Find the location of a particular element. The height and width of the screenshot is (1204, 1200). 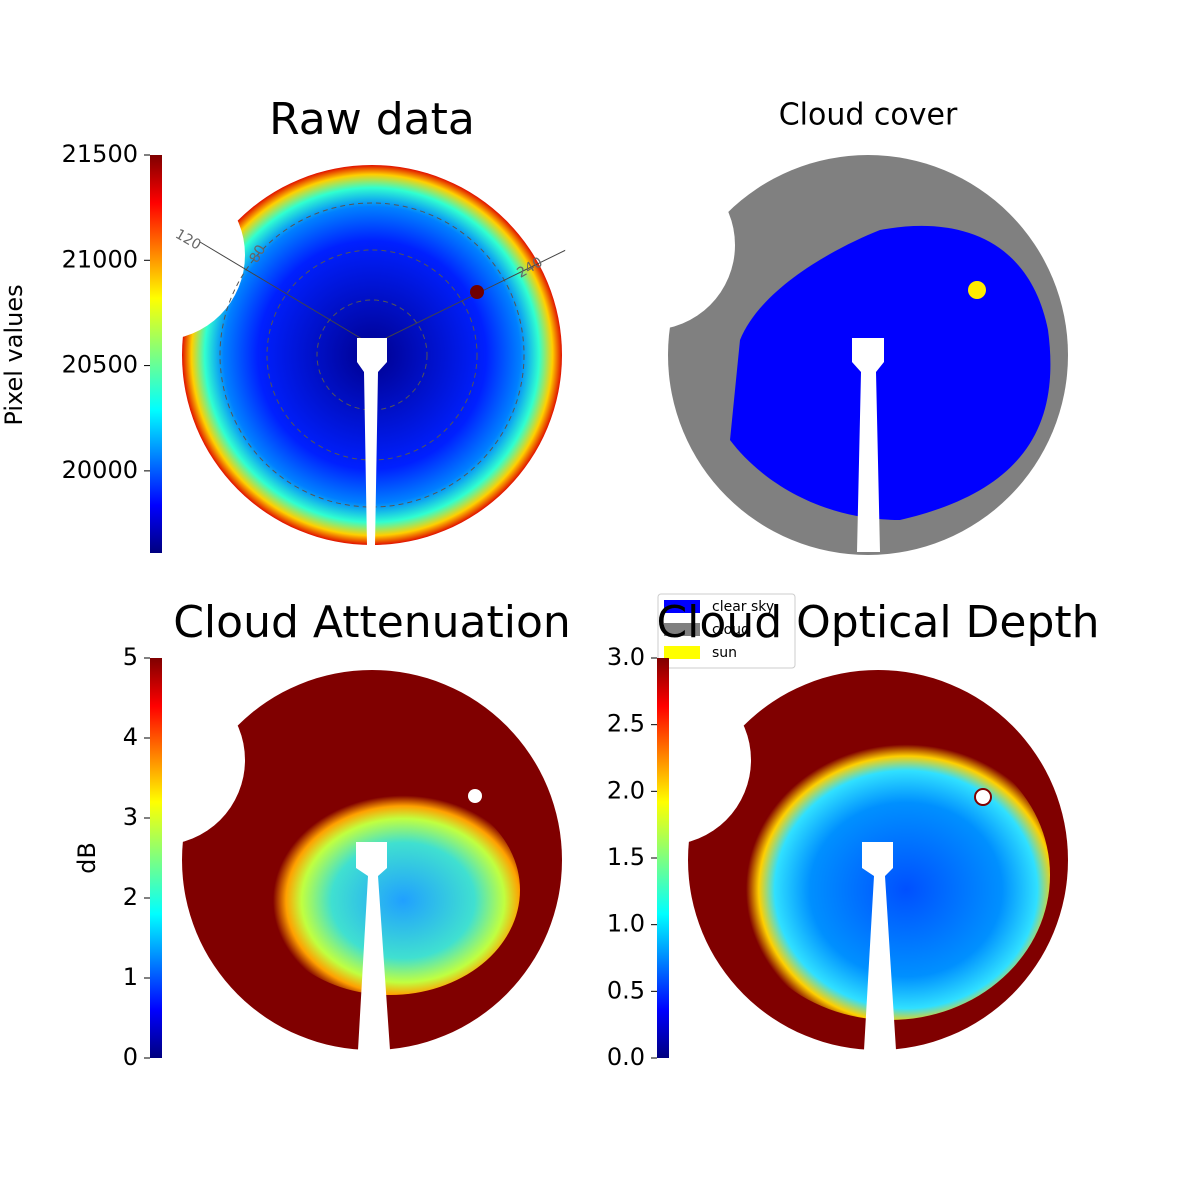

colorbar-tick-label: 2.0 is located at coordinates (626, 790).